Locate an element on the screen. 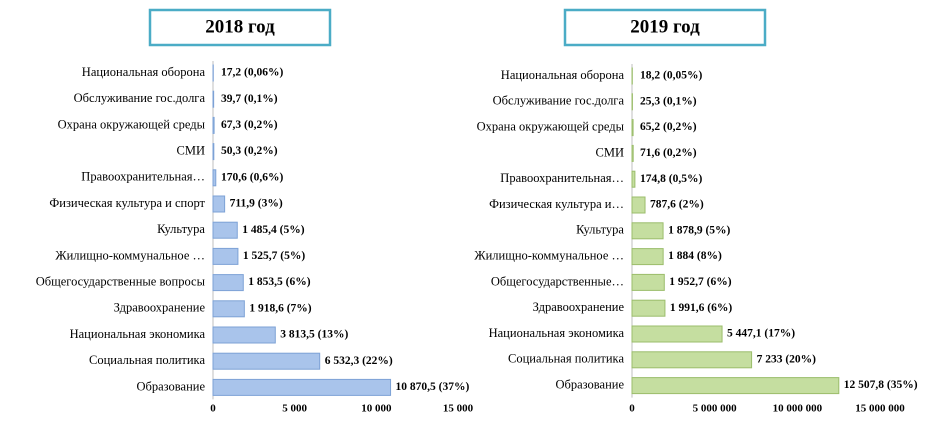 Image resolution: width=928 pixels, height=421 pixels. x-tick-label: 15 000 000 is located at coordinates (880, 409).